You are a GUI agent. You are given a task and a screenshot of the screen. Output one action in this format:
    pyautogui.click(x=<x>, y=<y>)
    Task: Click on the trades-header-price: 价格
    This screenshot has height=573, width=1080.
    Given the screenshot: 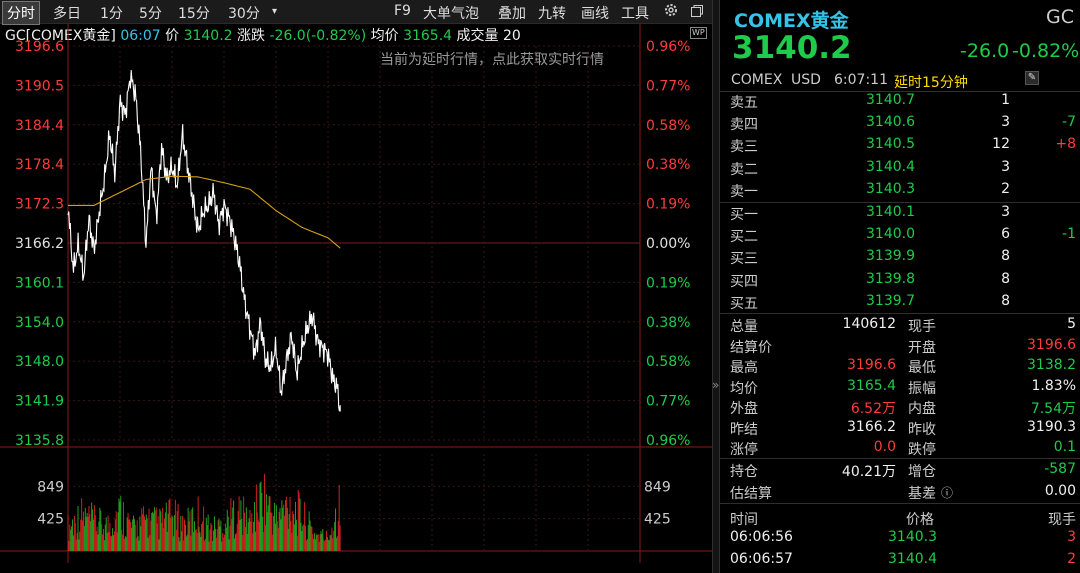 What is the action you would take?
    pyautogui.click(x=920, y=520)
    